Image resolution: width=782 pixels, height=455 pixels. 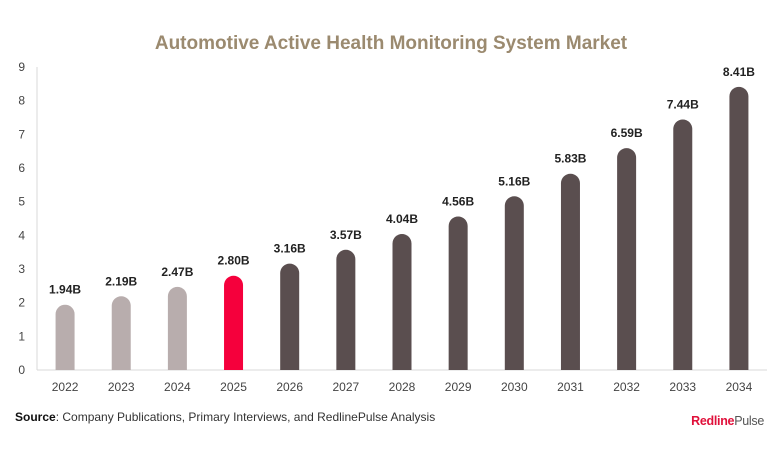 What do you see at coordinates (682, 387) in the screenshot?
I see `x-tick-label-2033: 2033` at bounding box center [682, 387].